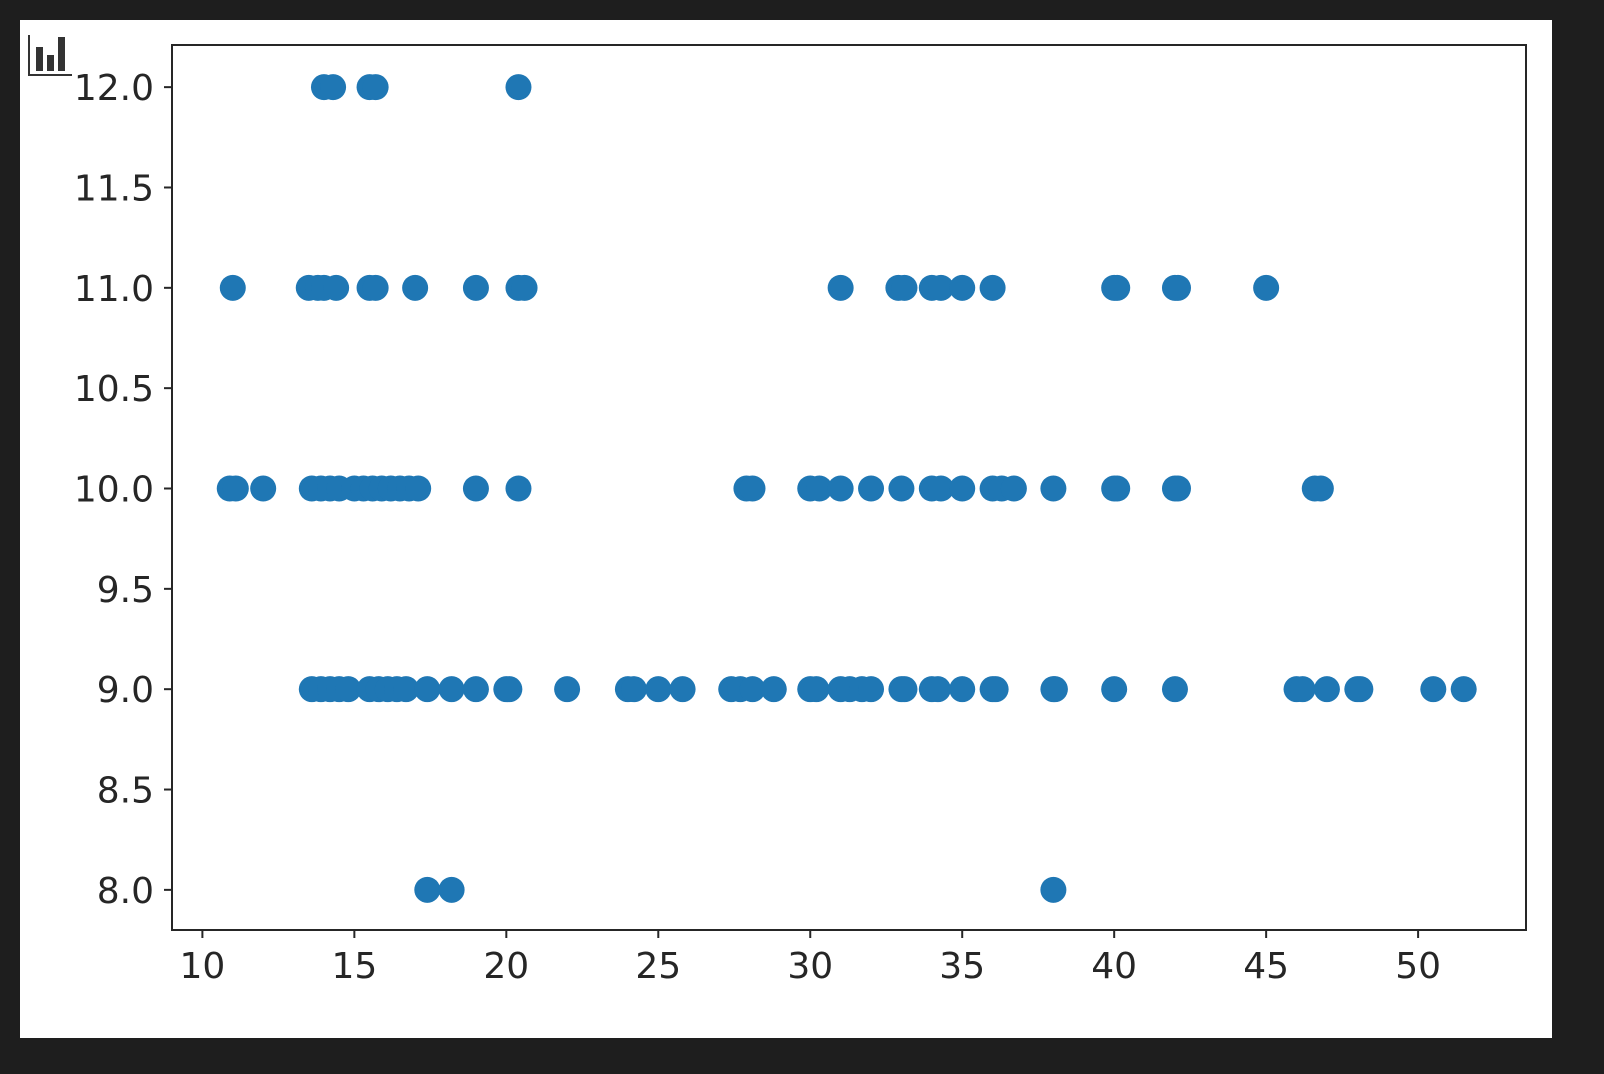 The image size is (1604, 1074). I want to click on y-axis: 8.0 8.5 9.0 9.5 10.0 10.5 11.0 11.5 12.0, so click(123, 490).